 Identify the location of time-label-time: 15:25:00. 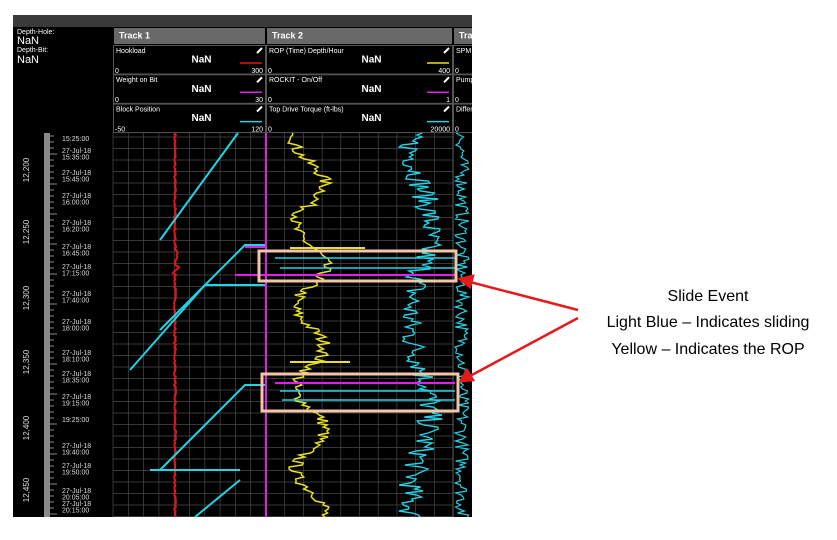
(75, 139).